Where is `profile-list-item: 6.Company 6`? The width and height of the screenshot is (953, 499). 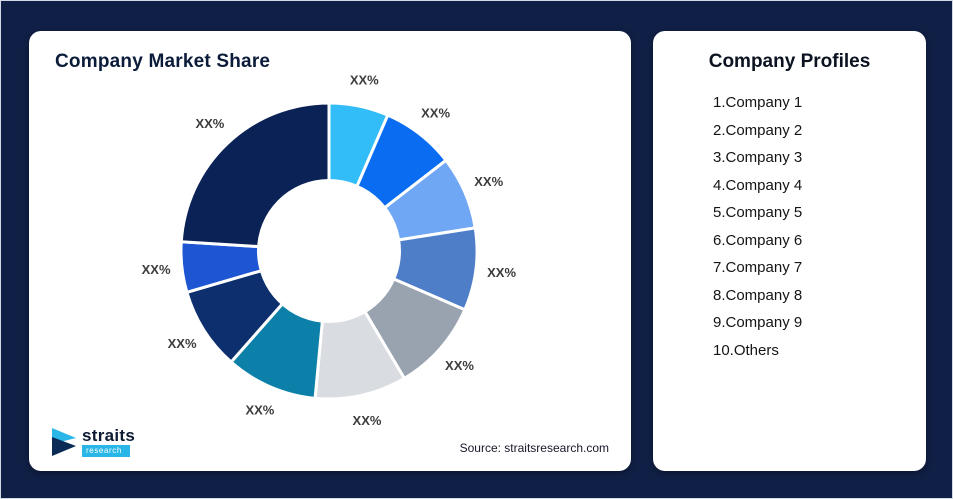 profile-list-item: 6.Company 6 is located at coordinates (758, 240).